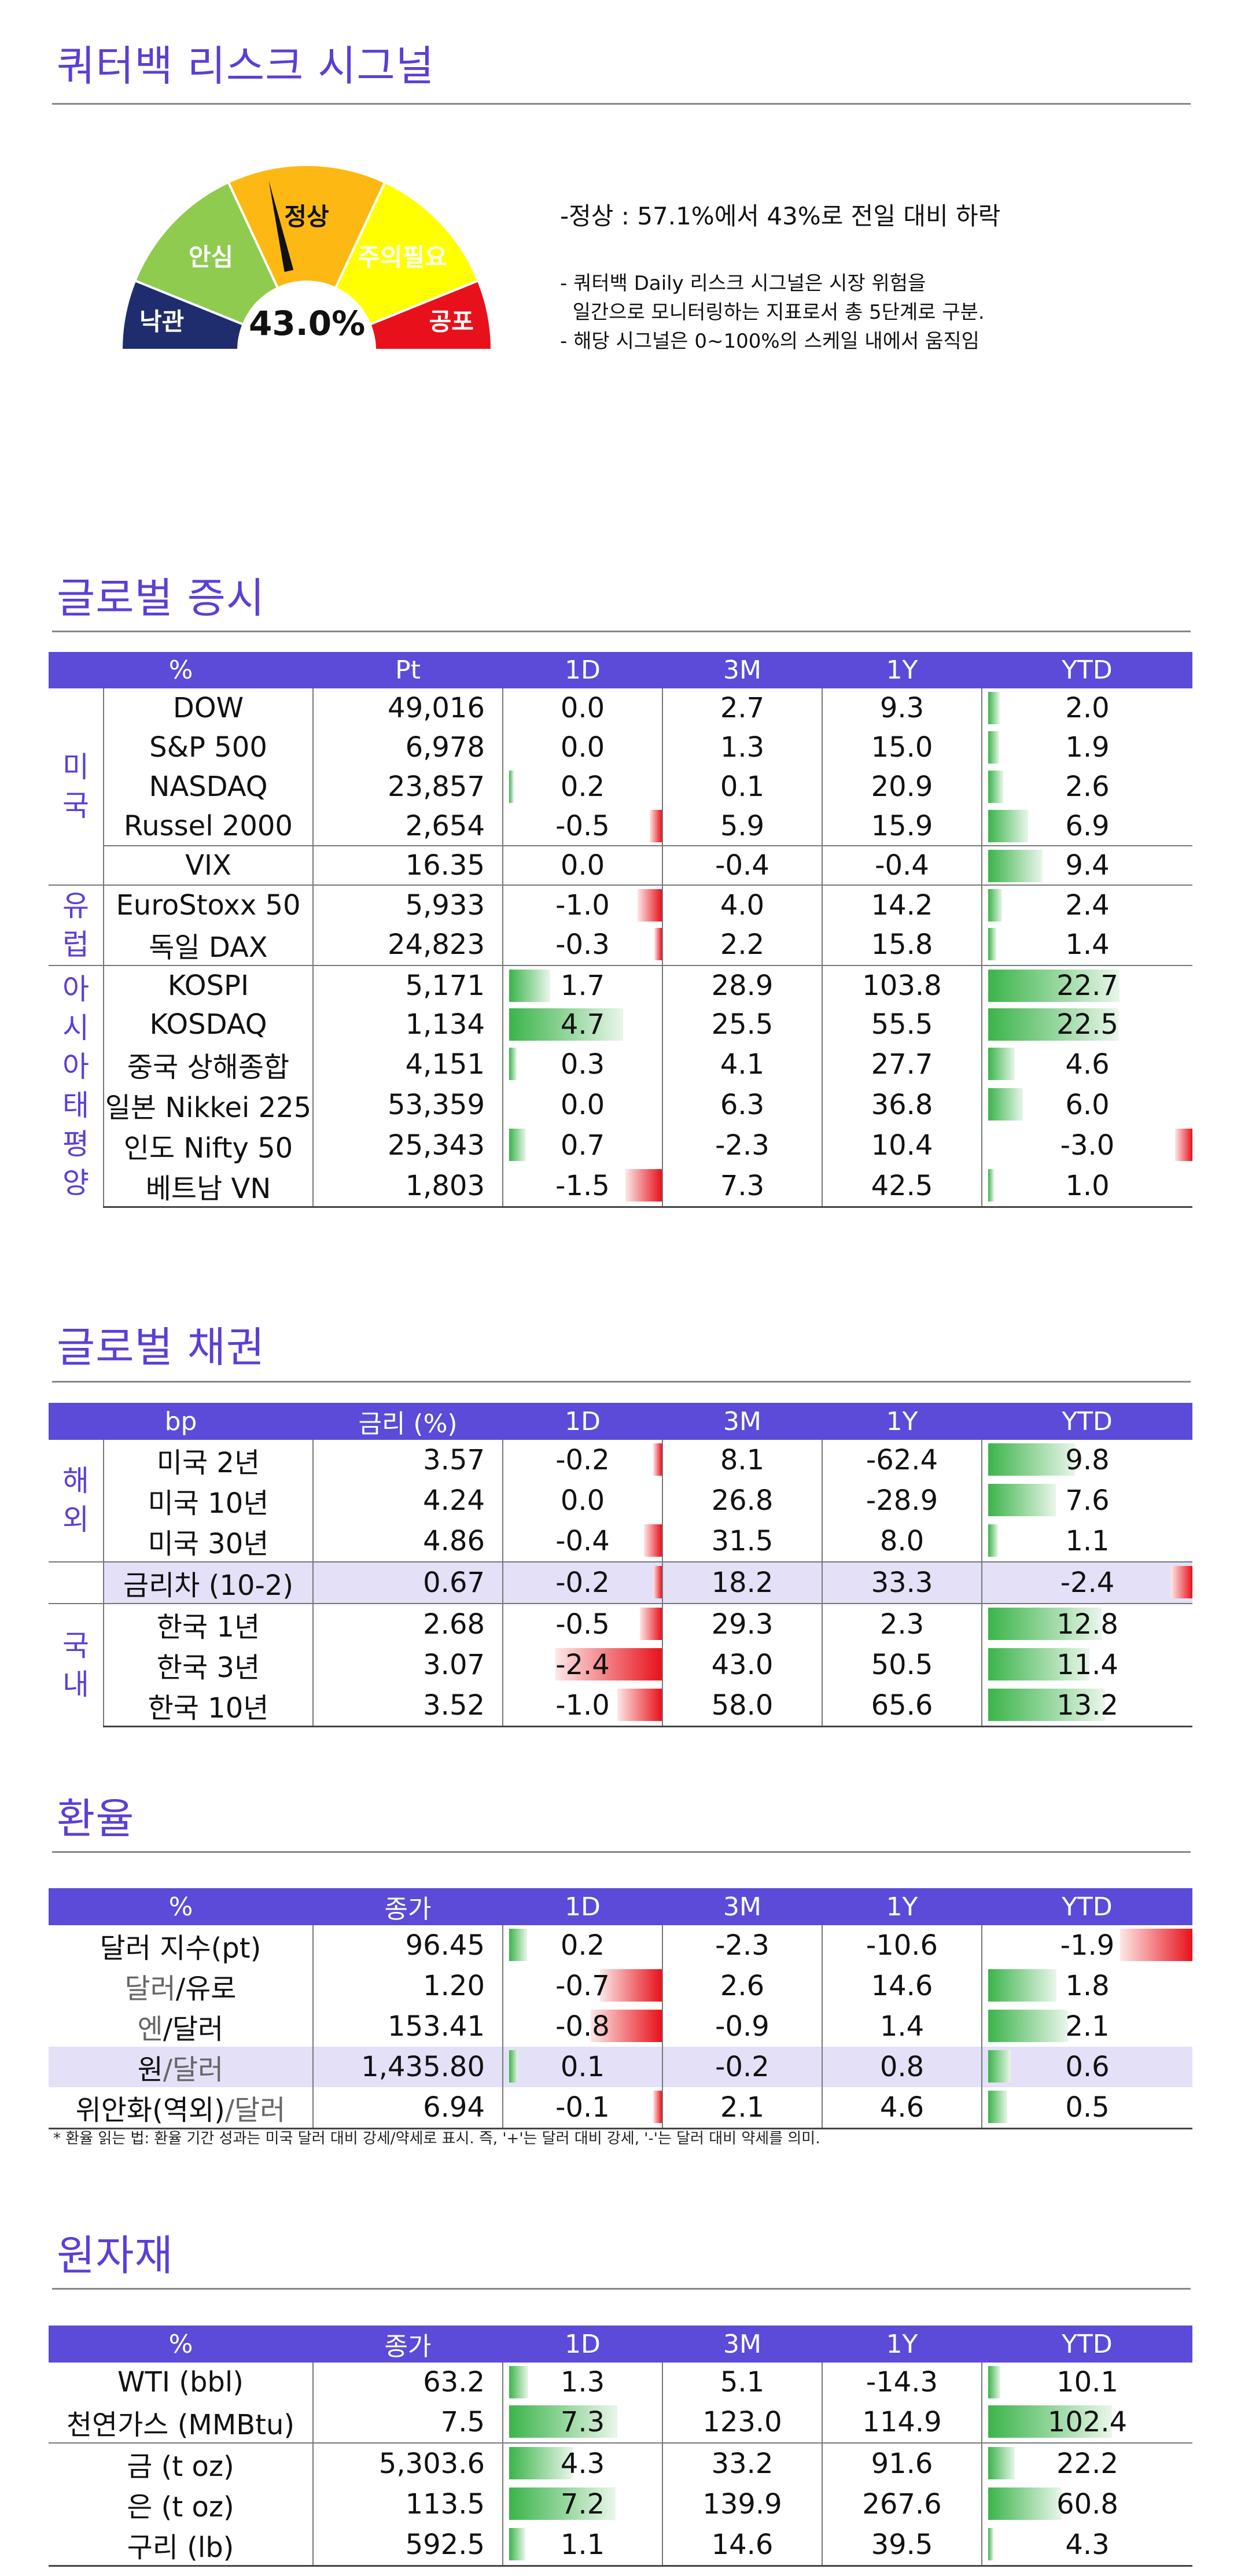 Image resolution: width=1241 pixels, height=2576 pixels. I want to click on m3-cell: 2.1, so click(742, 2108).